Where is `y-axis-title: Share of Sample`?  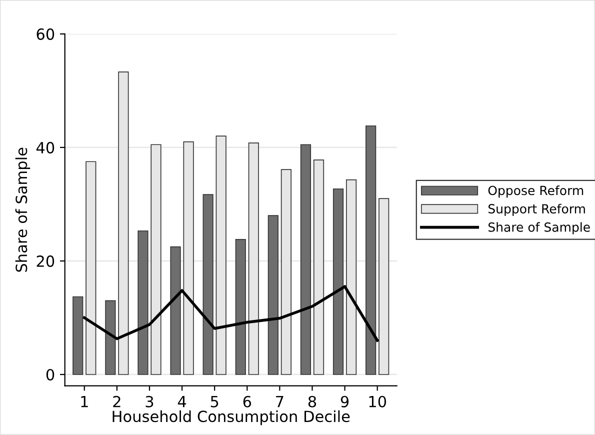
y-axis-title: Share of Sample is located at coordinates (22, 210).